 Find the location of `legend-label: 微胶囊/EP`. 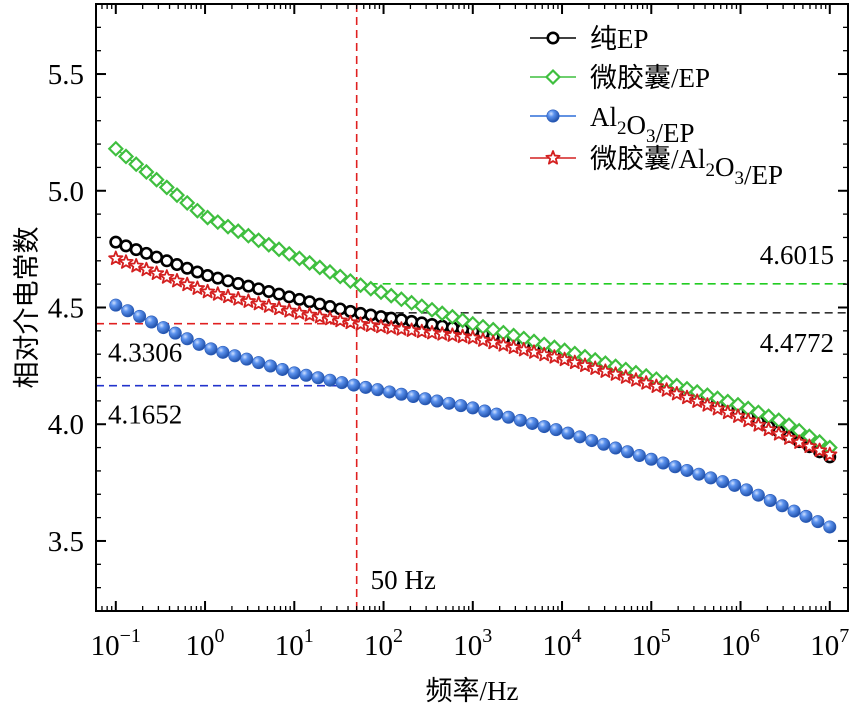

legend-label: 微胶囊/EP is located at coordinates (650, 78).